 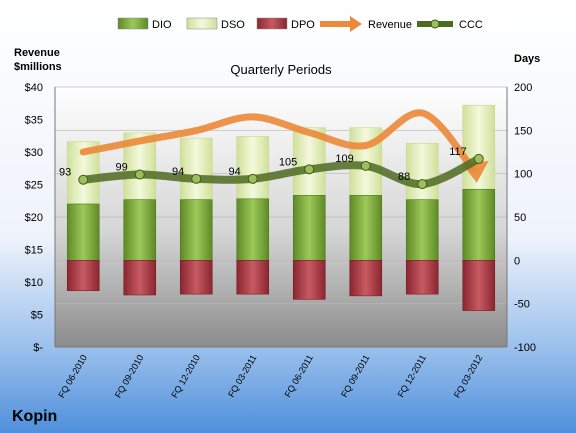 I want to click on legend-item: DIO, so click(x=144, y=24).